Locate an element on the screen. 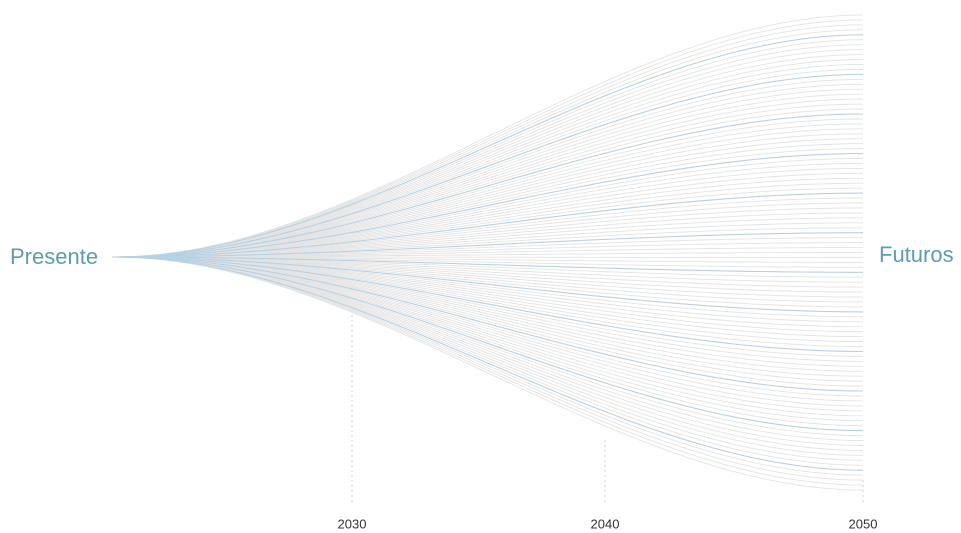  year-label: 2030 is located at coordinates (352, 523).